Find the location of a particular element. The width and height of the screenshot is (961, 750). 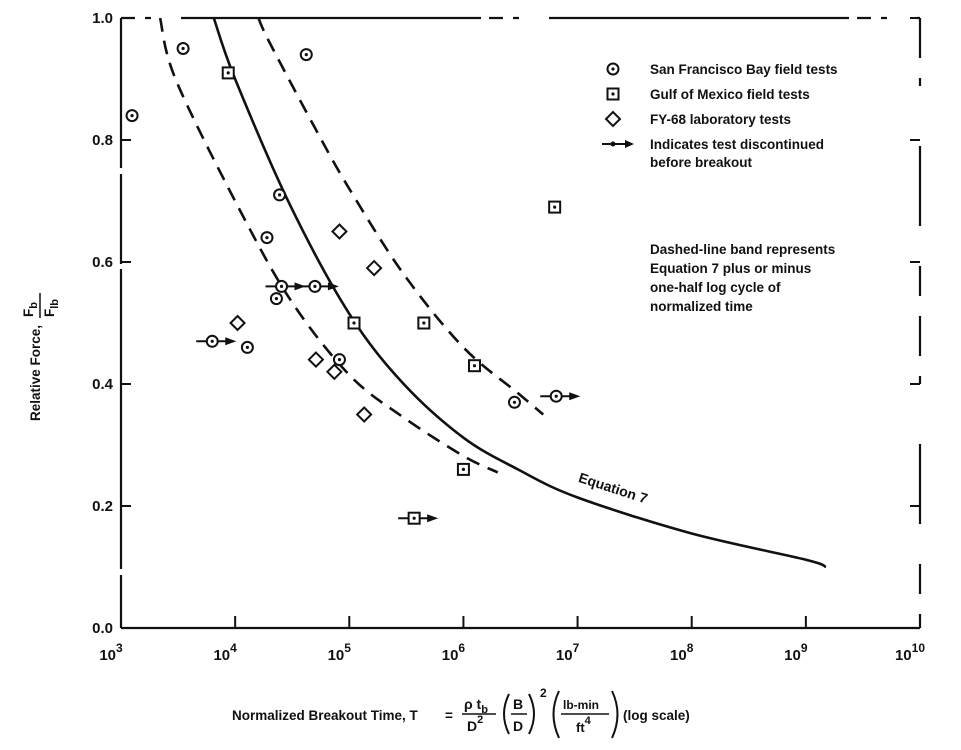

y-axis-label: Relative Force, Fb Flb is located at coordinates (41, 357).